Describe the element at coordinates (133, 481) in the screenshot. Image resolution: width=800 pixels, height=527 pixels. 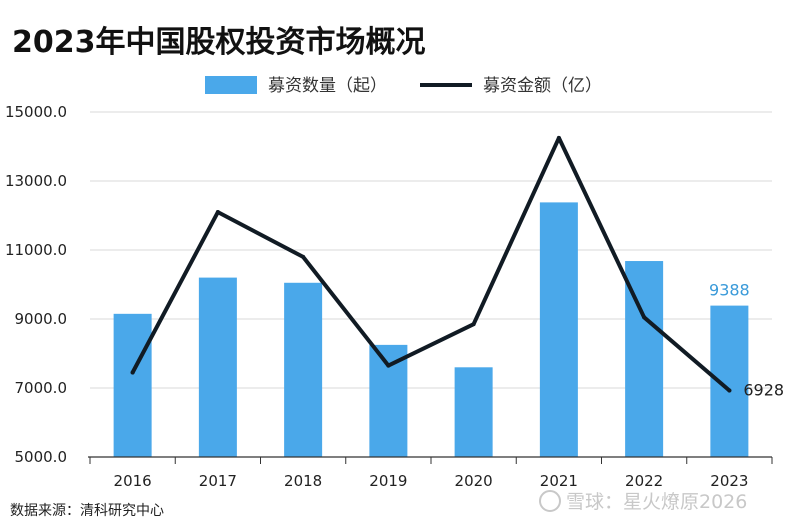
I see `x-tick-label: 2016` at that location.